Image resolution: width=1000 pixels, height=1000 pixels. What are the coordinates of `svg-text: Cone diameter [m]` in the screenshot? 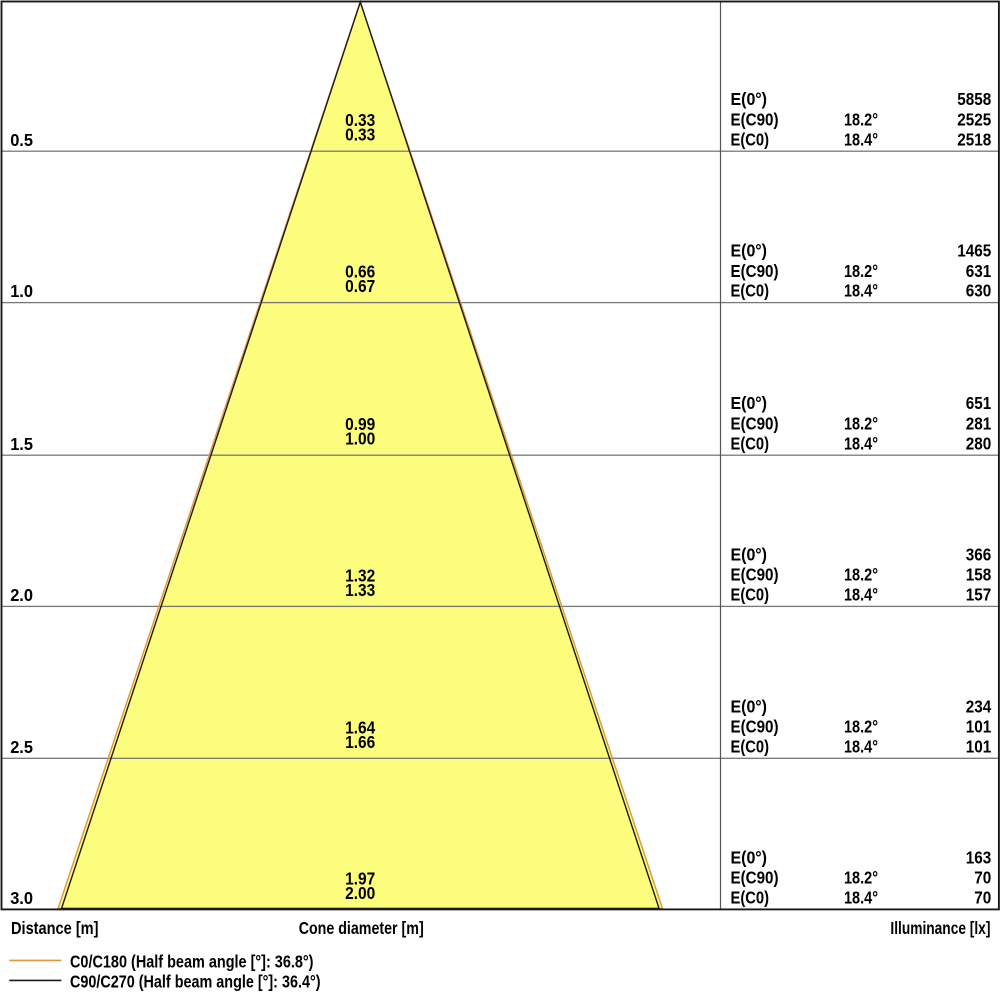 It's located at (361, 928).